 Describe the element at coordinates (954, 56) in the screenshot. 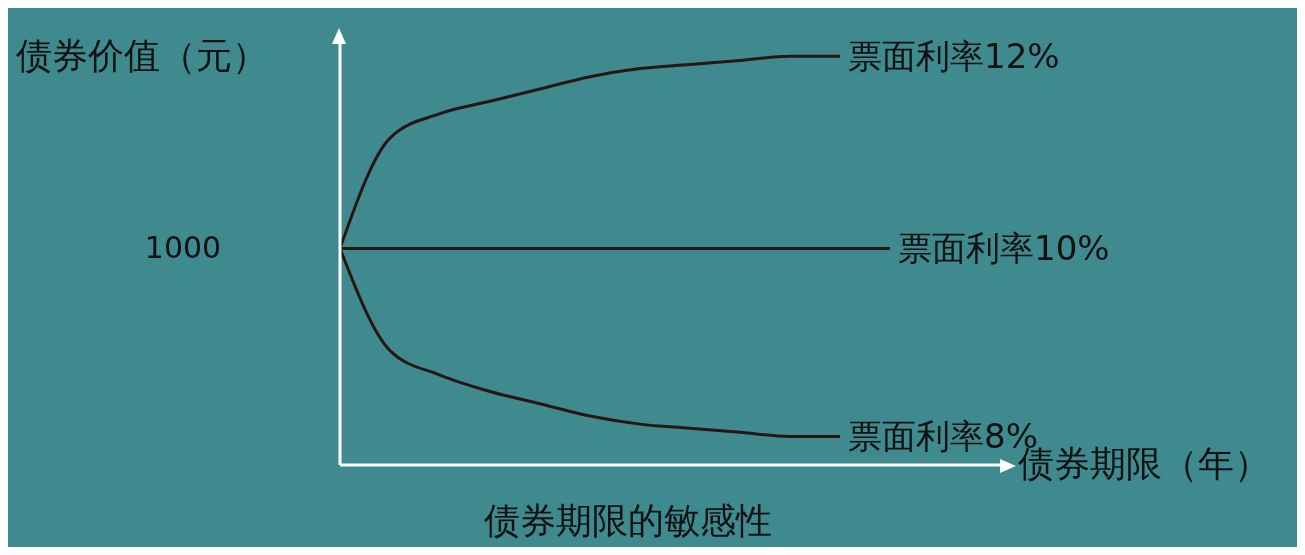

I see `series-label: 票面利率12%` at that location.